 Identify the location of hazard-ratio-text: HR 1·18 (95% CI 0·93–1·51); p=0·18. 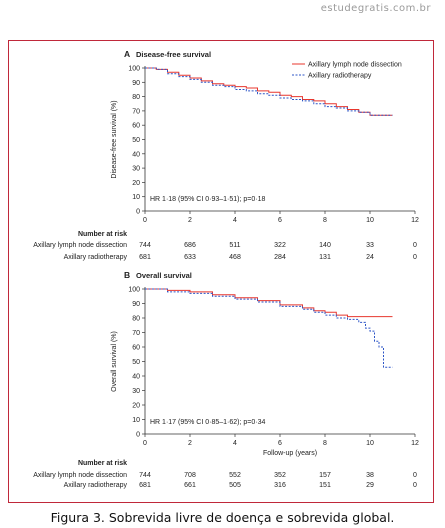
(207, 199).